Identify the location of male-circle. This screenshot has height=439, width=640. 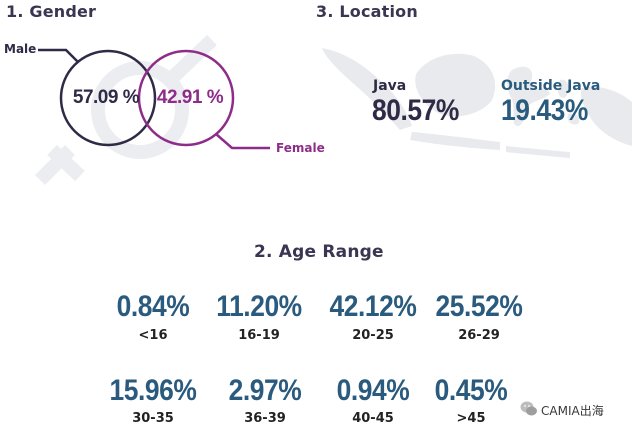
(108, 98).